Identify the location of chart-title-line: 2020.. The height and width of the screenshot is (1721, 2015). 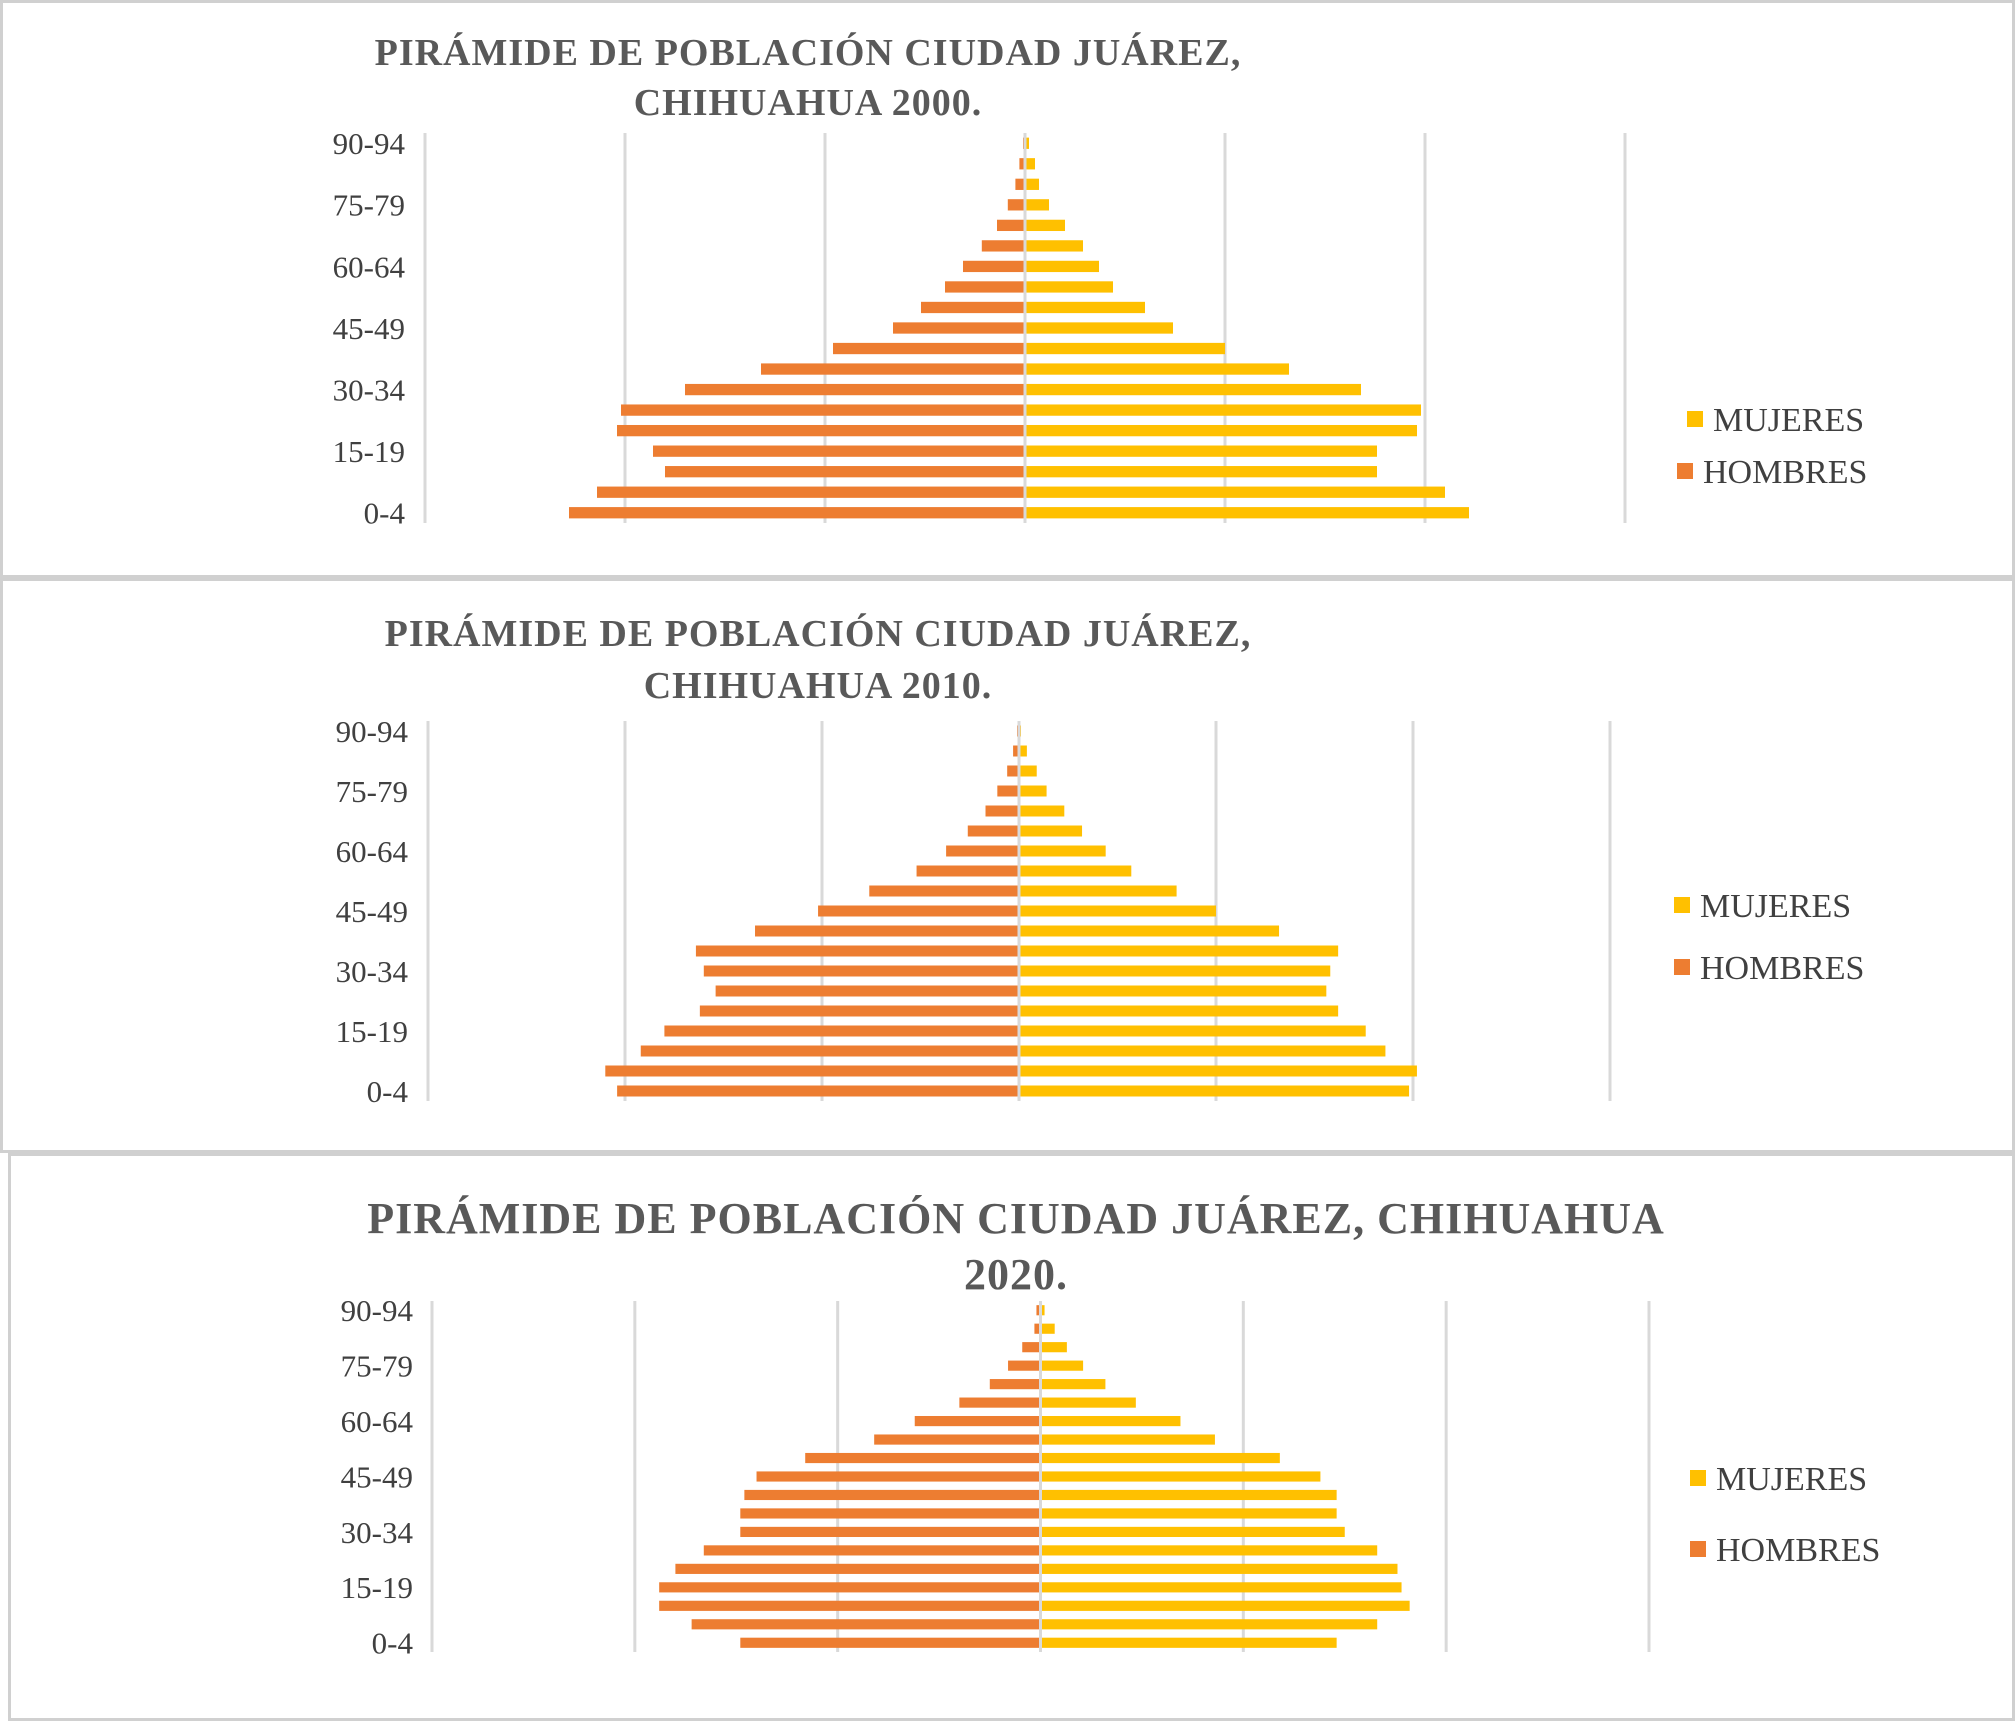
(1016, 1274).